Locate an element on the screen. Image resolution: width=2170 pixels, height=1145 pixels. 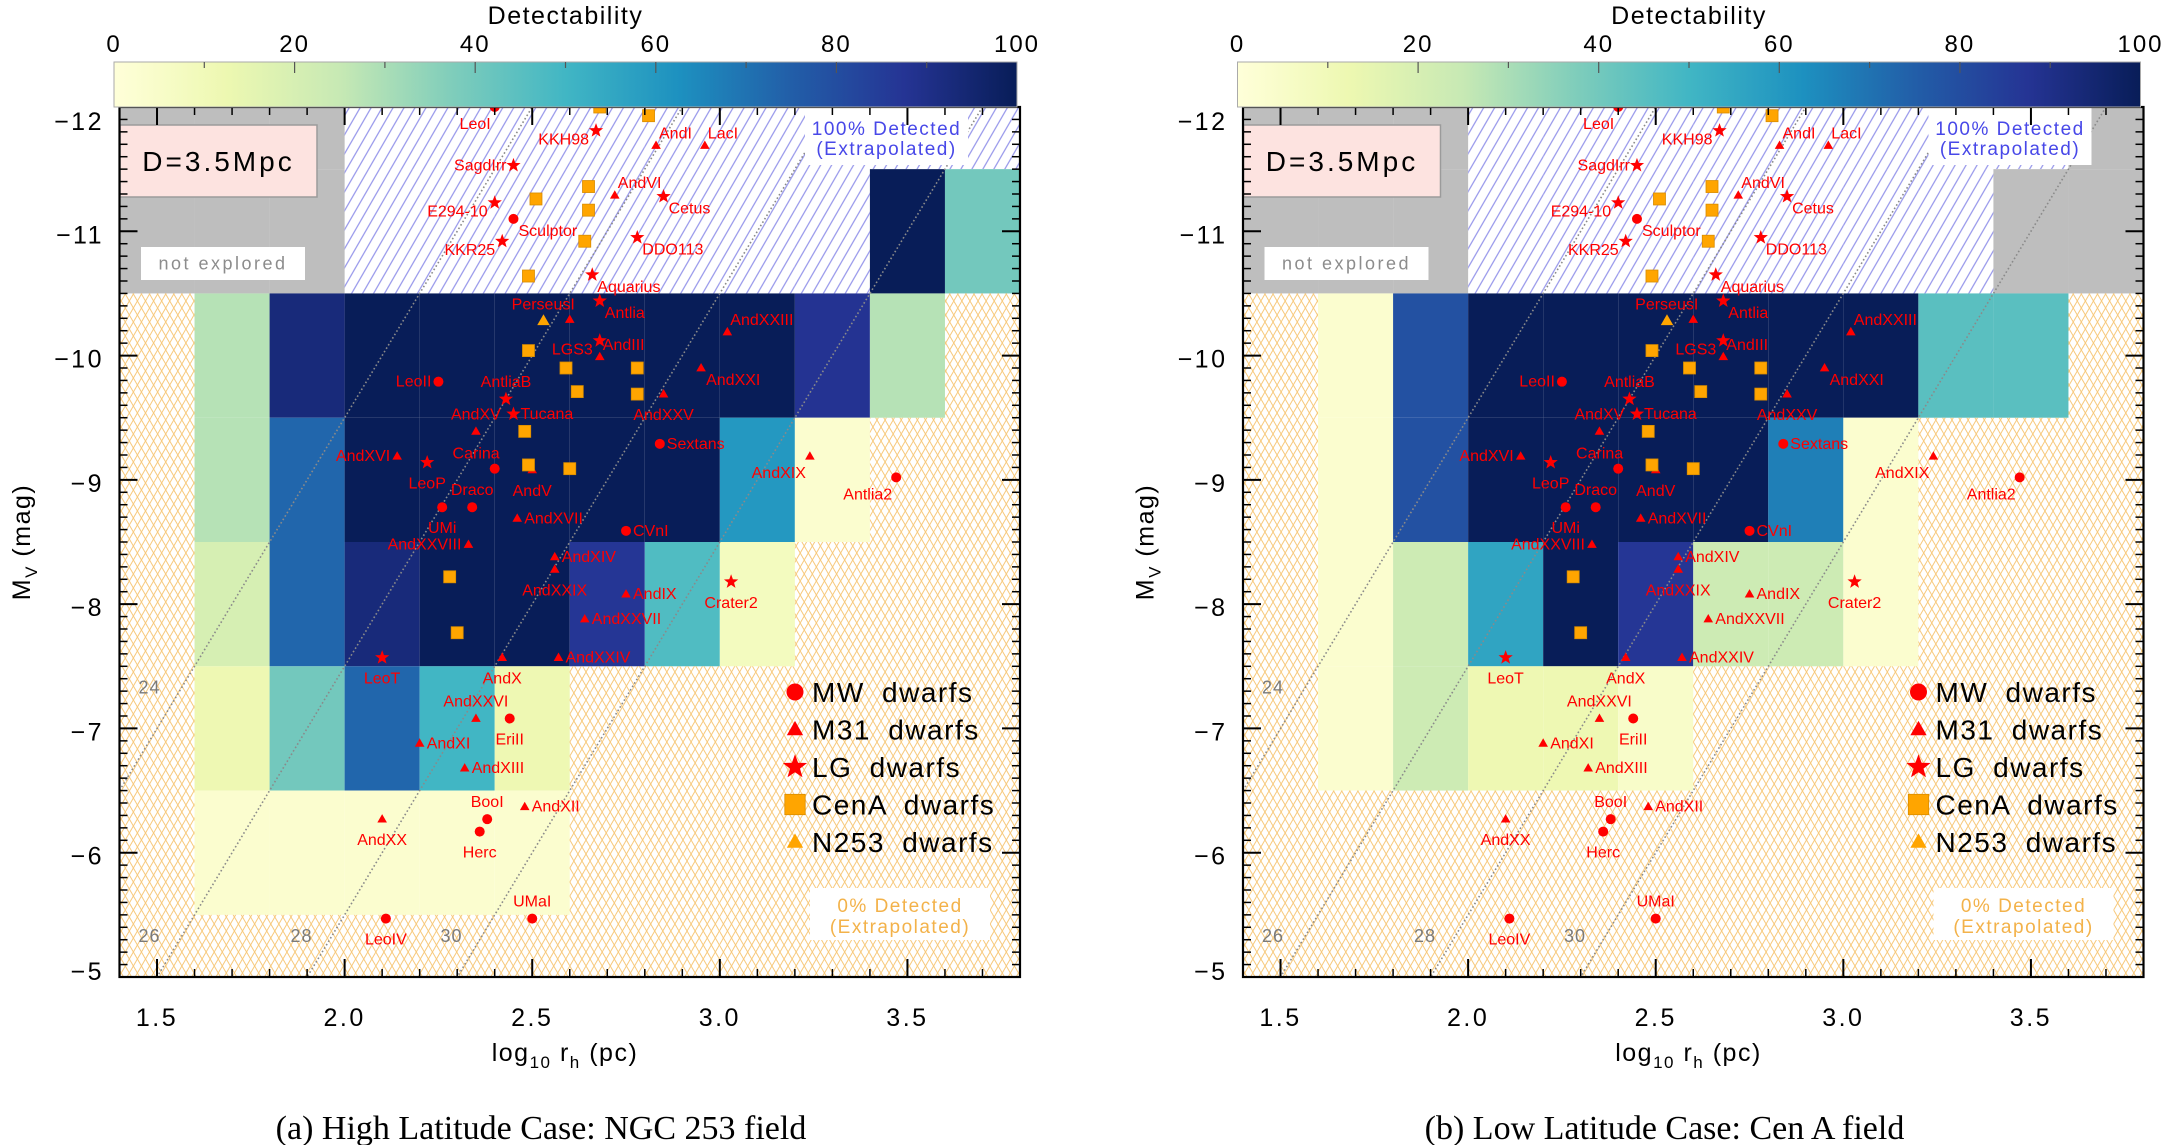
colorbar-tick-label: 0 is located at coordinates (1237, 44).